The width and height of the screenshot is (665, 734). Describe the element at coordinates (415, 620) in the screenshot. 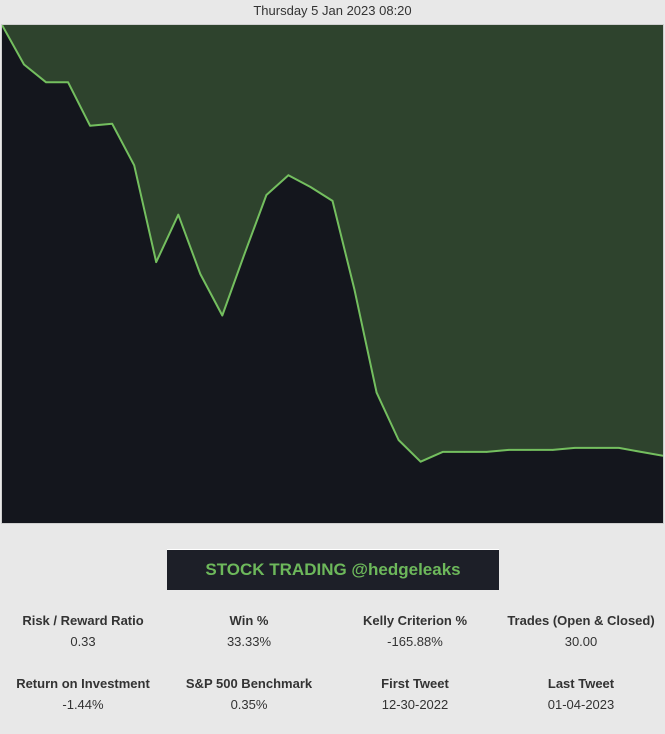

I see `stat-label: Kelly Criterion %` at that location.